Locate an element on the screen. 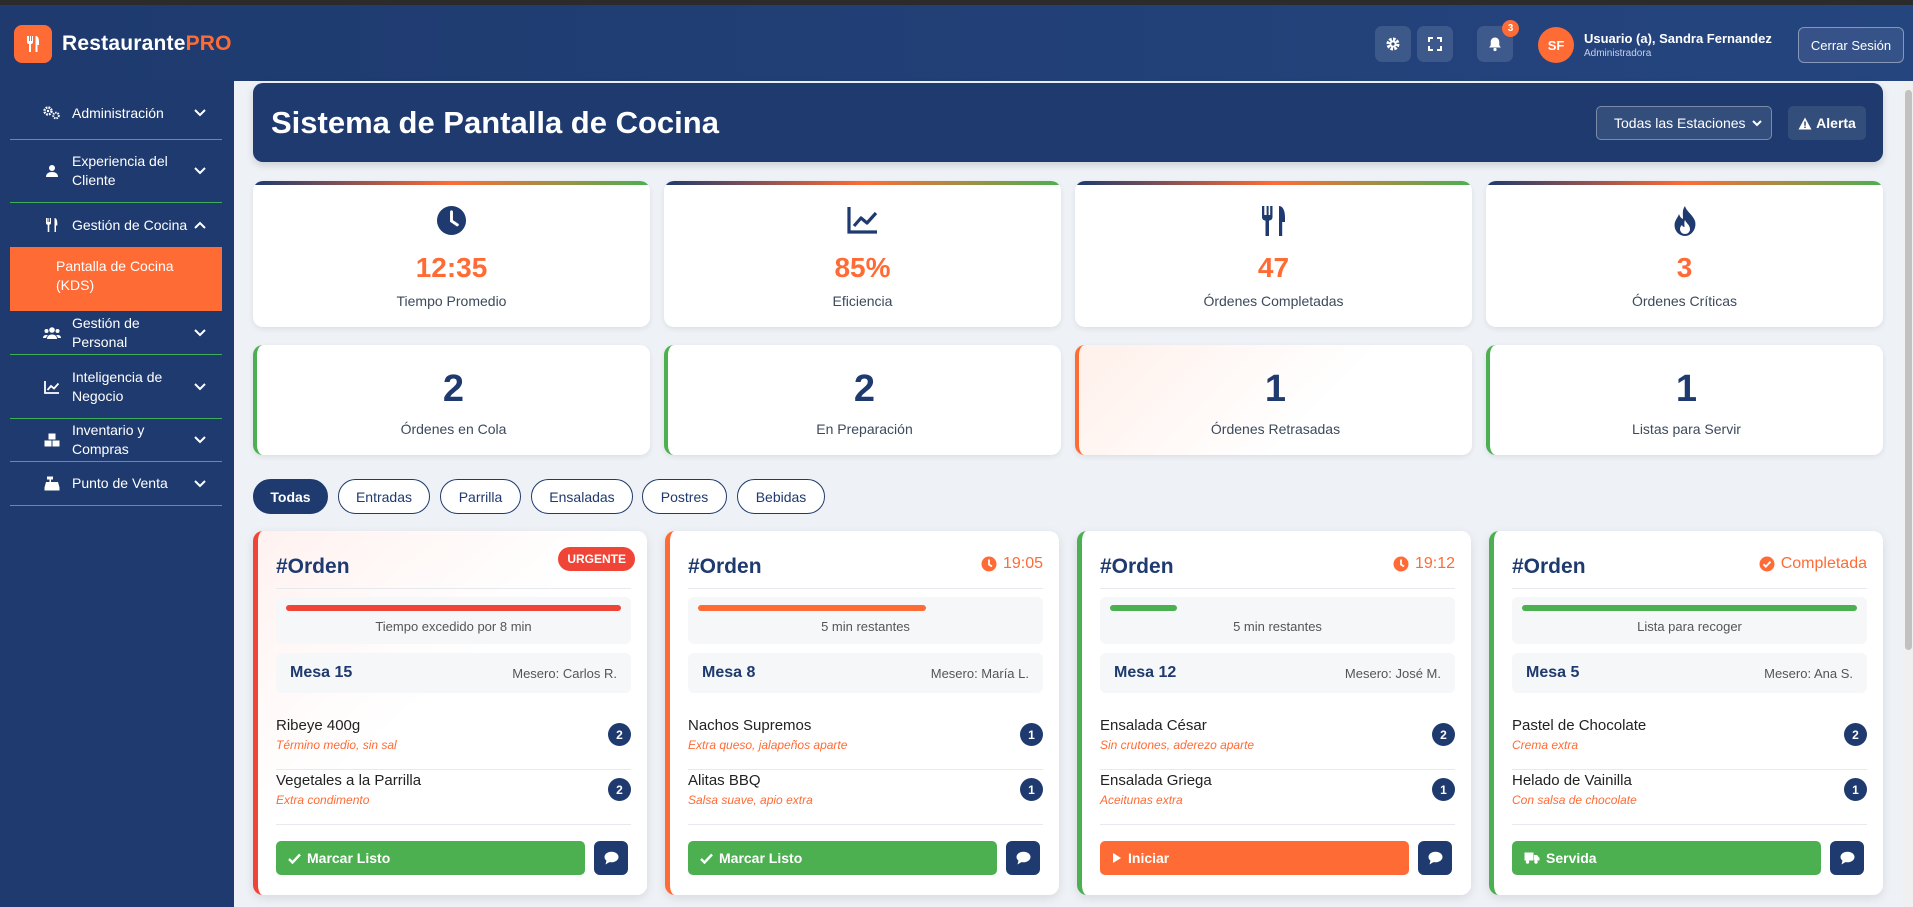 This screenshot has width=1913, height=907. sidebar-item-experiencia-cliente: Experiencia del Cliente is located at coordinates (116, 171).